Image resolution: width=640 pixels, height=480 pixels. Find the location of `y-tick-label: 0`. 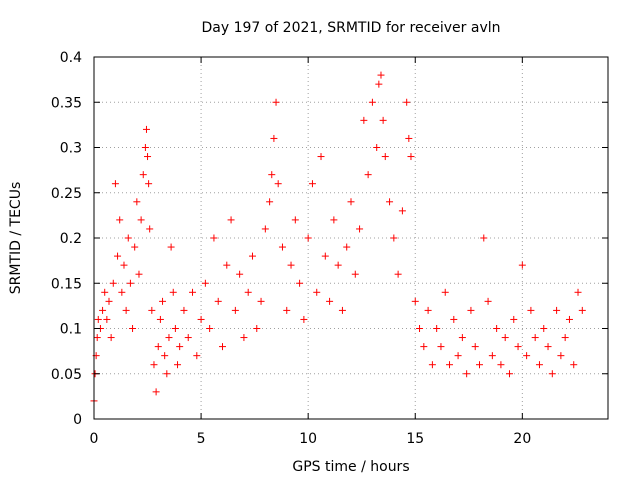

y-tick-label: 0 is located at coordinates (77, 420).